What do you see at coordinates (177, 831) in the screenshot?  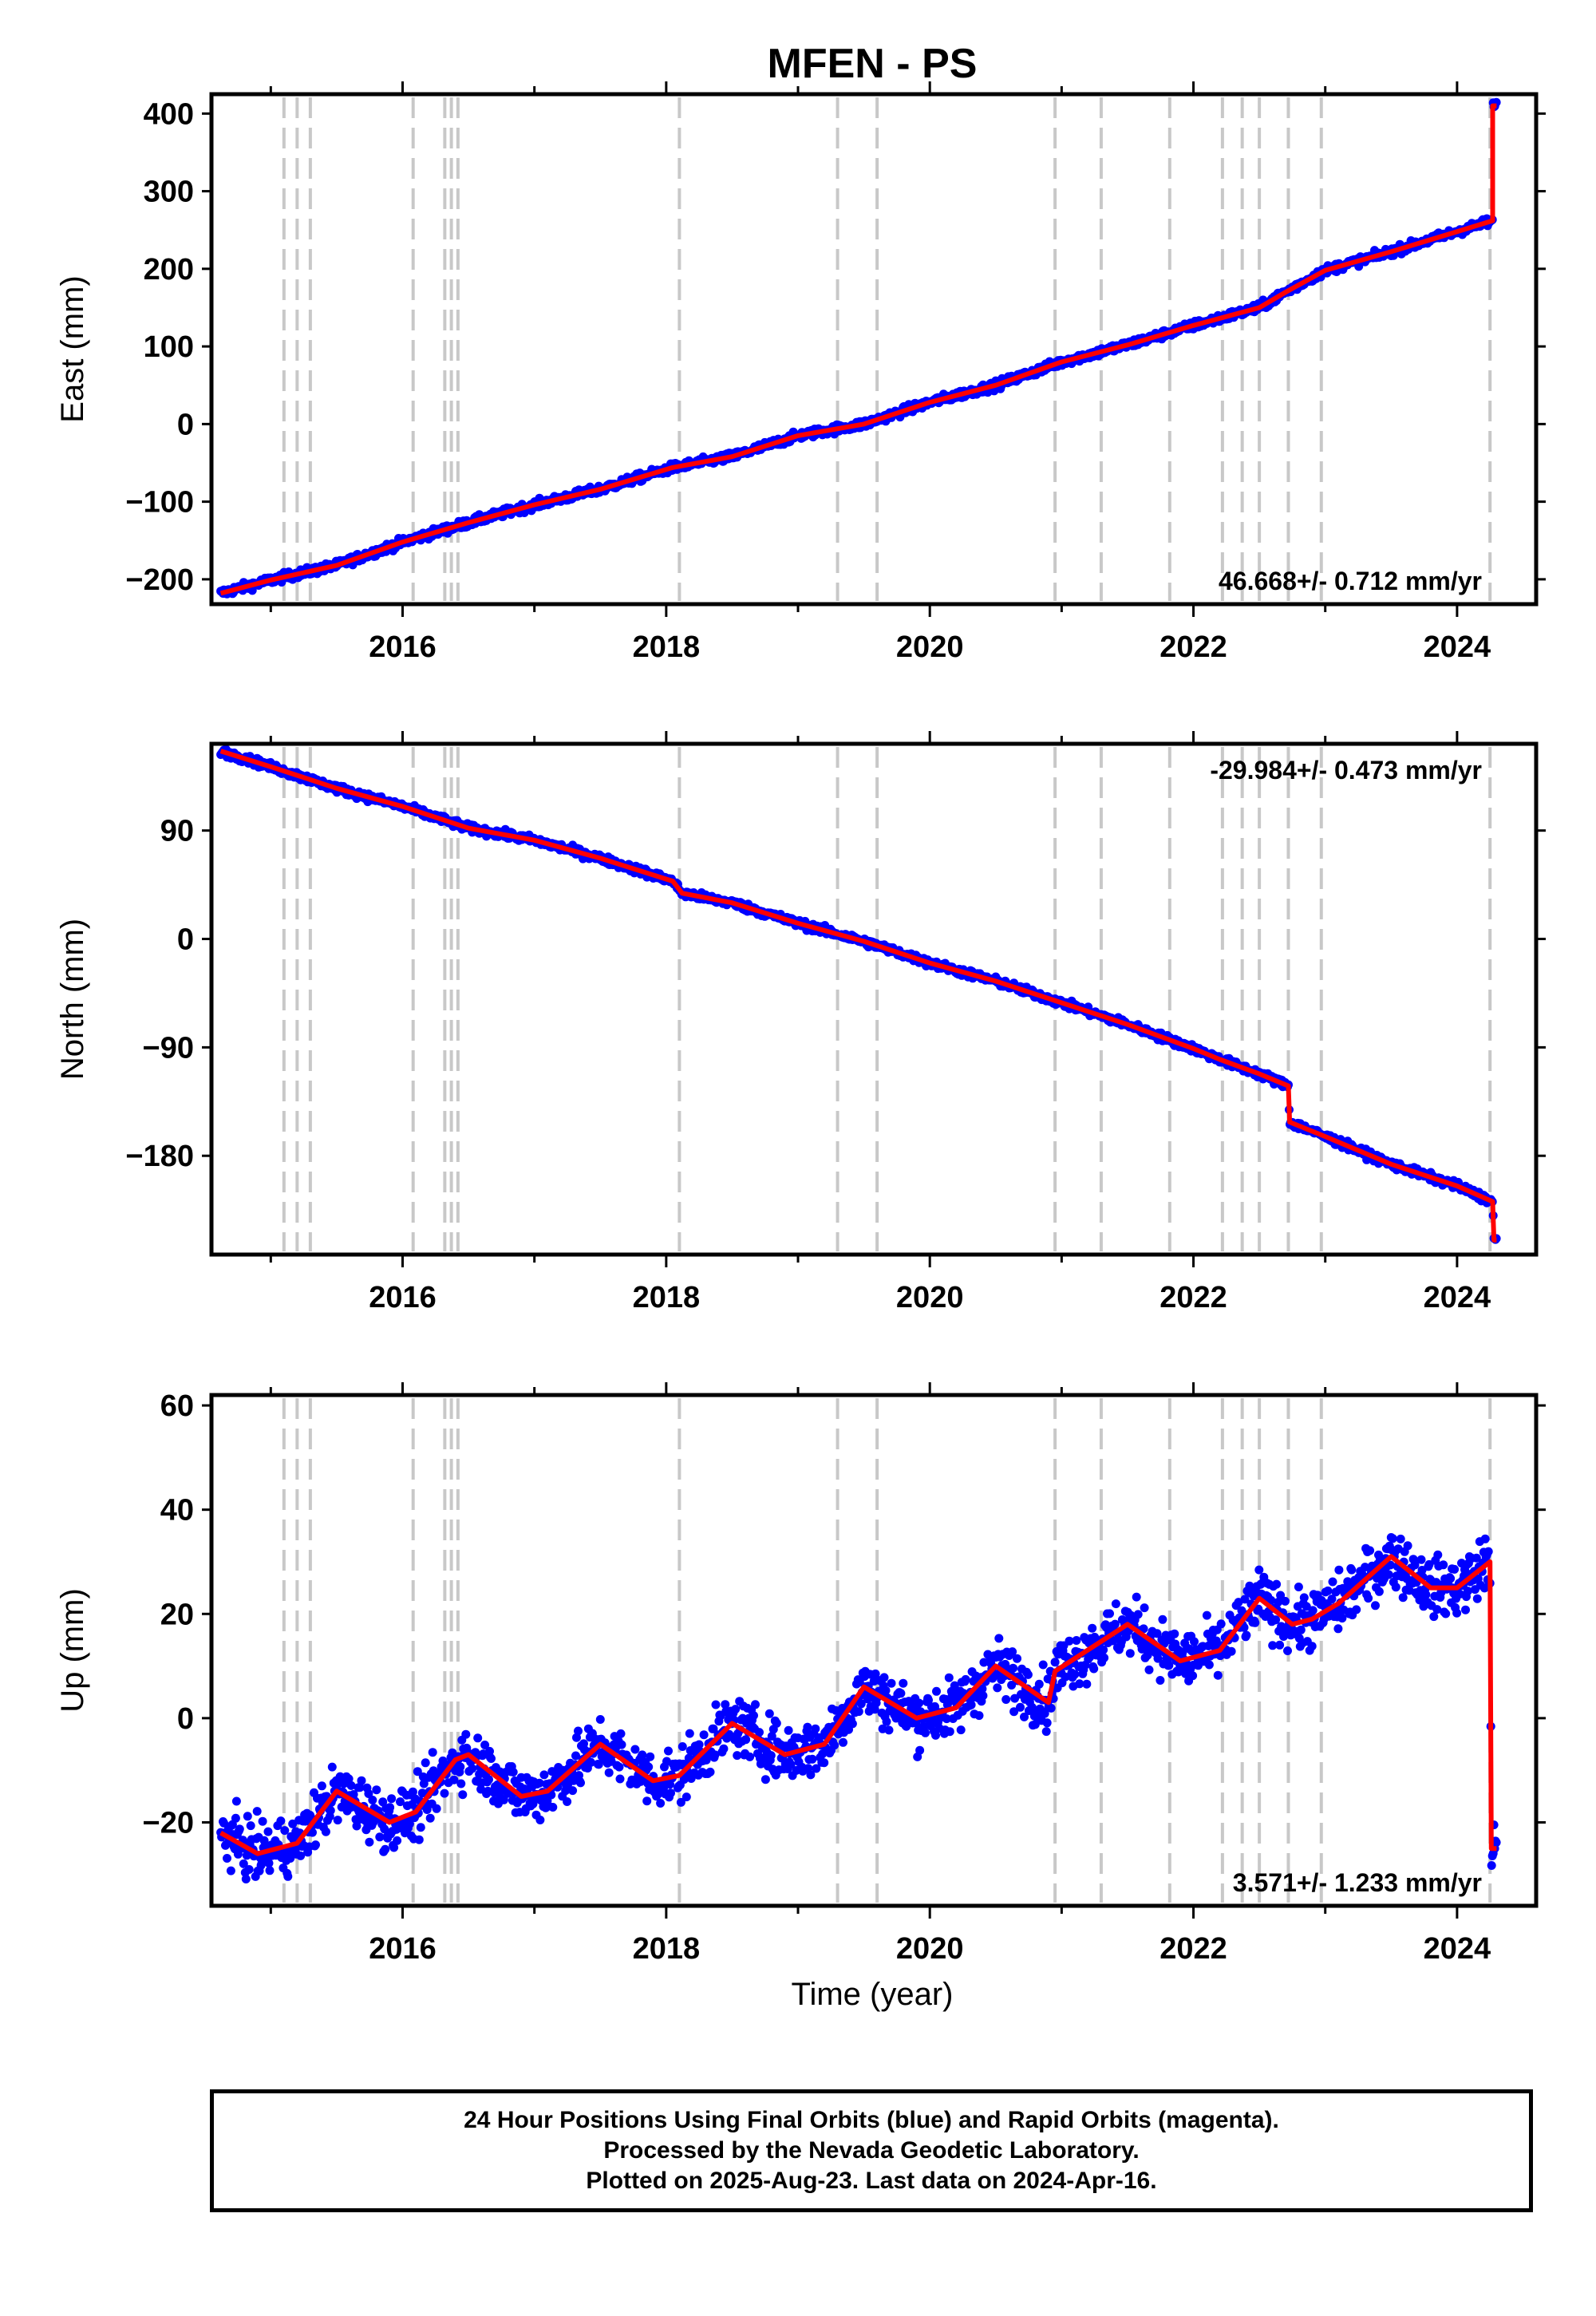 I see `y-tick-label: 90` at bounding box center [177, 831].